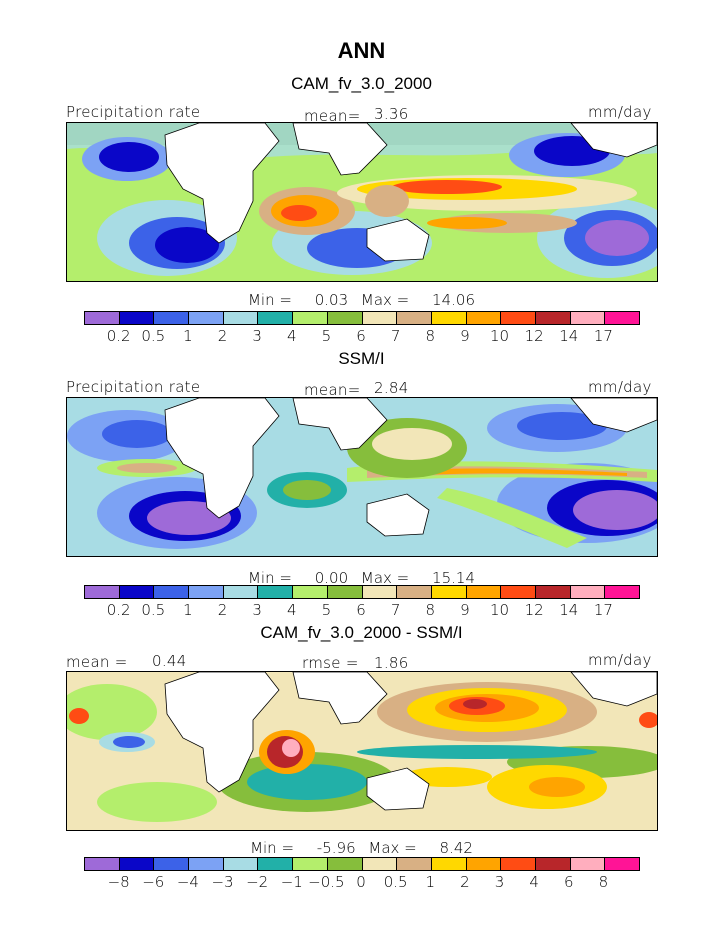 Image resolution: width=723 pixels, height=935 pixels. I want to click on panel1-mean-value: 3.36, so click(391, 114).